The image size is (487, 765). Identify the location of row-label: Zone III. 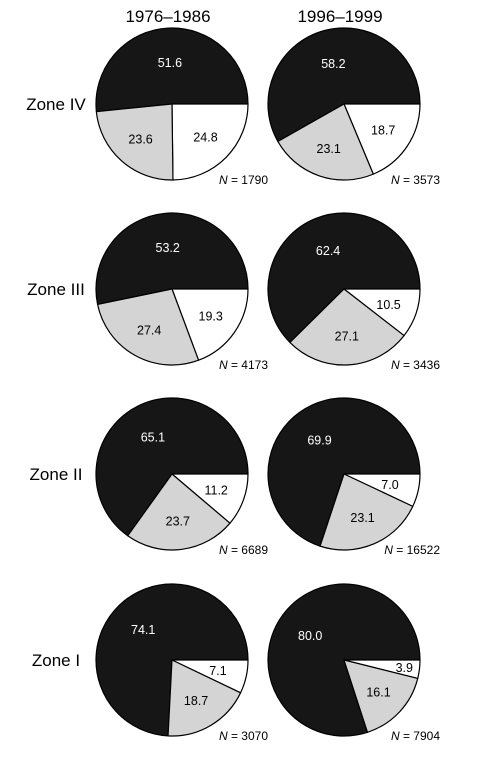
(56, 289).